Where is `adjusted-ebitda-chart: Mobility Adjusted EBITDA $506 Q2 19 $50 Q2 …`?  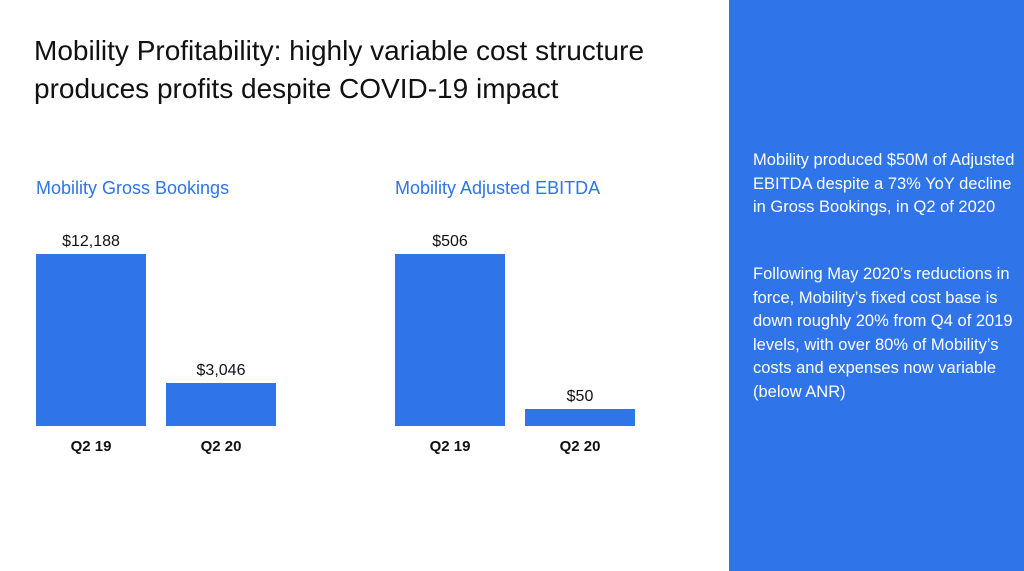 adjusted-ebitda-chart: Mobility Adjusted EBITDA $506 Q2 19 $50 Q2 … is located at coordinates (545, 323).